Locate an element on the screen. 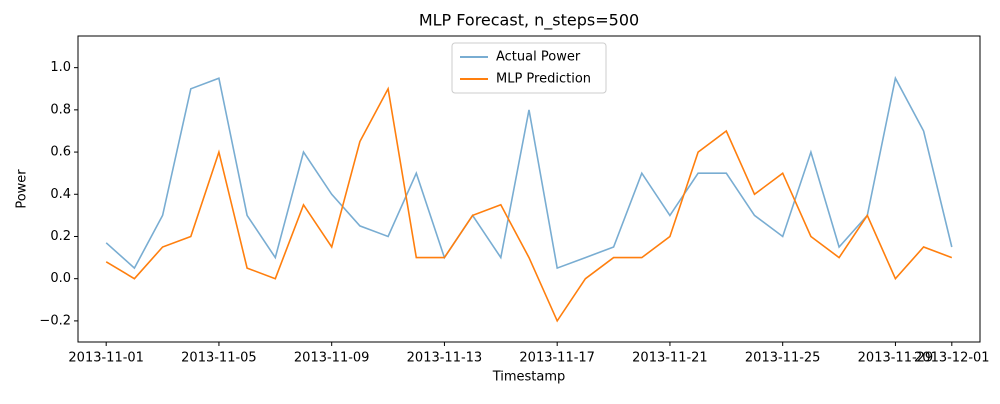 This screenshot has height=404, width=1000. x-tick-label: 2013-11-21 is located at coordinates (670, 358).